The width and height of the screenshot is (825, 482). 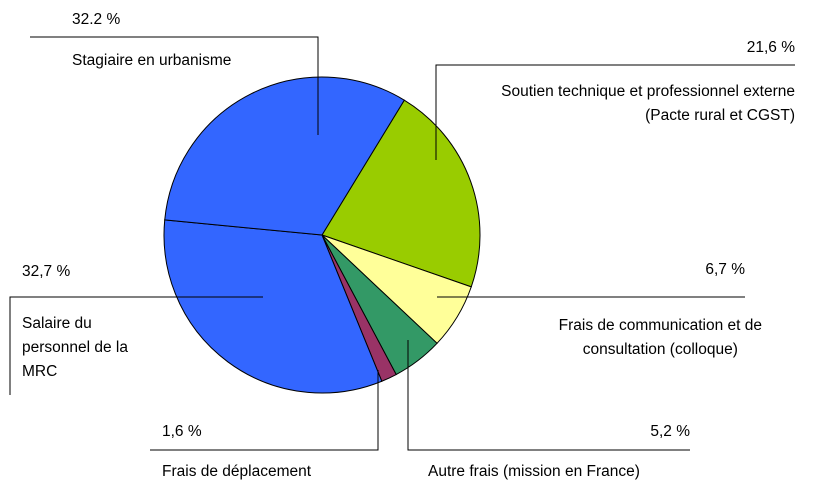 What do you see at coordinates (182, 431) in the screenshot?
I see `value-label: 1,6 %` at bounding box center [182, 431].